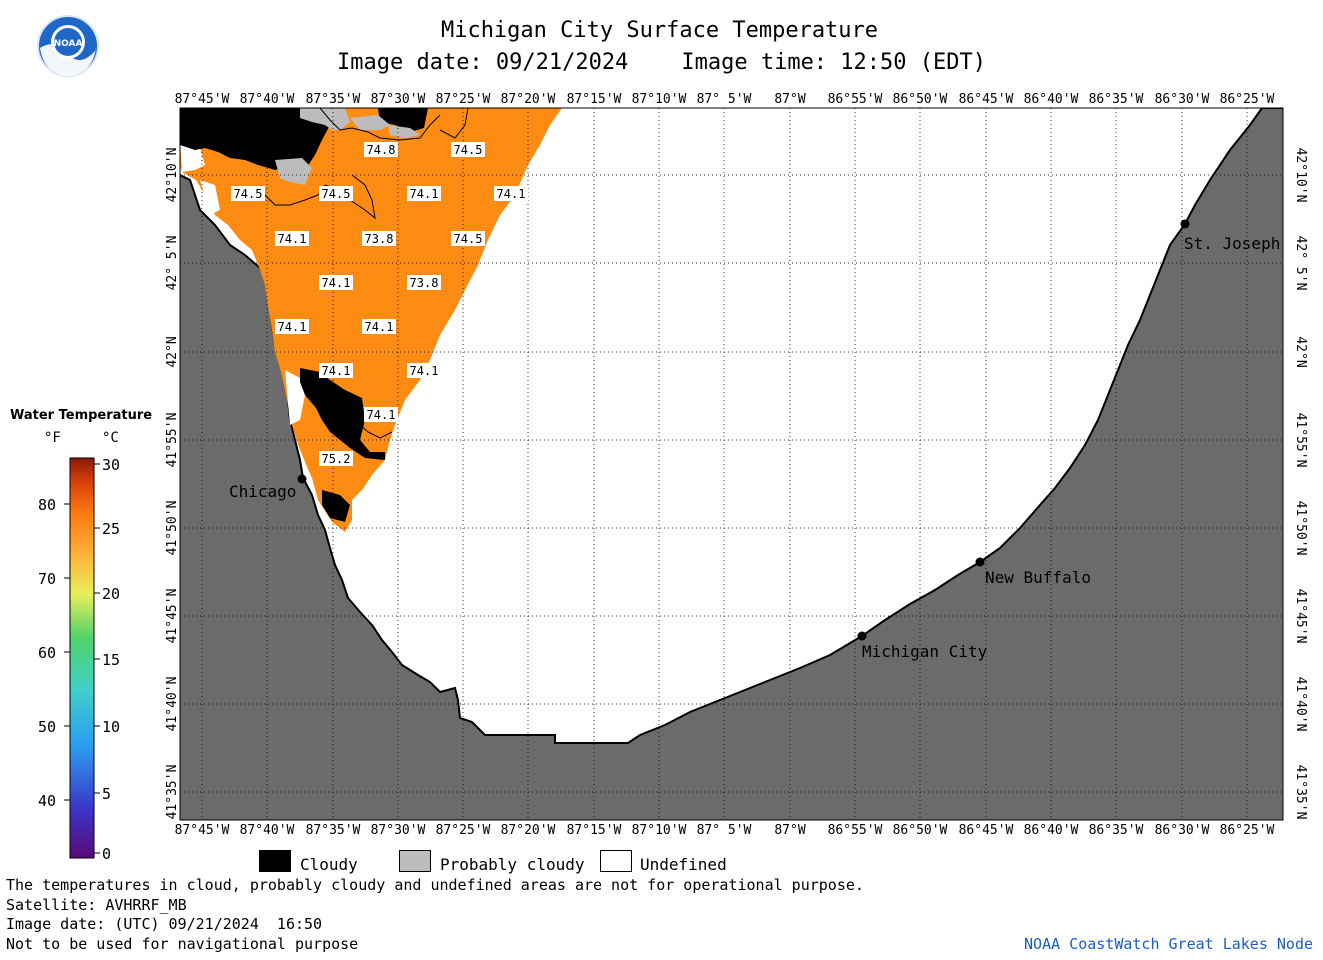 This screenshot has height=960, width=1323. Describe the element at coordinates (1116, 99) in the screenshot. I see `lon-label-top: 86°35'W` at that location.